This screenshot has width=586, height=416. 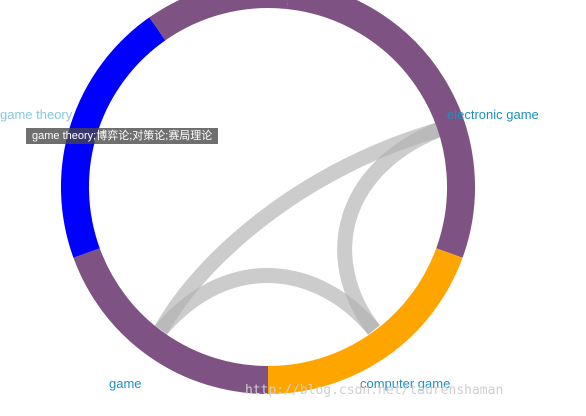 I want to click on node-label-electronic-game: electronic game, so click(x=493, y=114).